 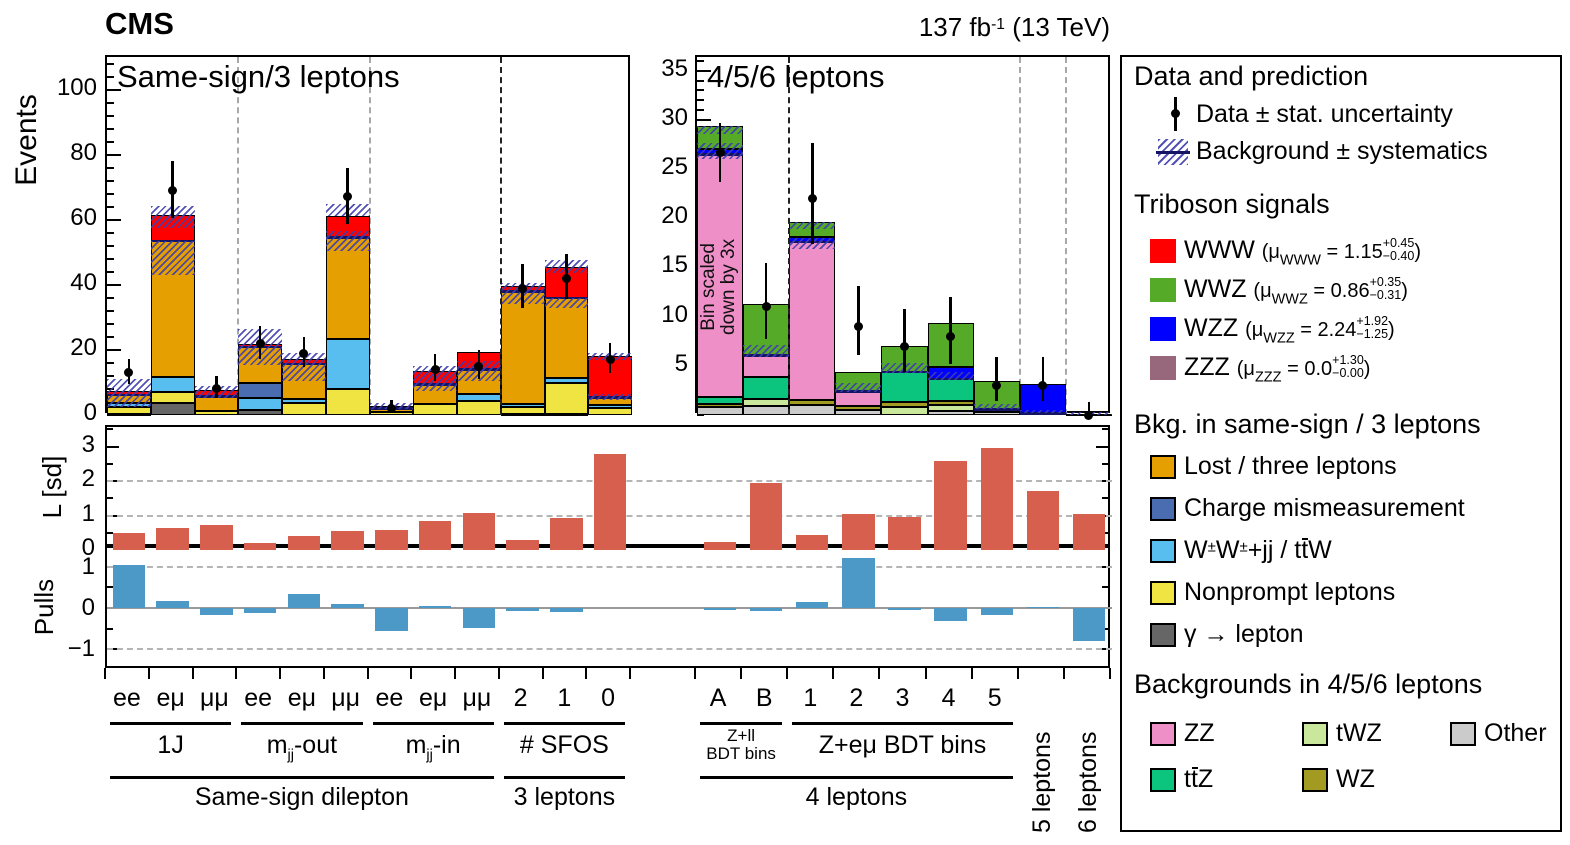 I want to click on stack-segment-other, so click(x=766, y=410).